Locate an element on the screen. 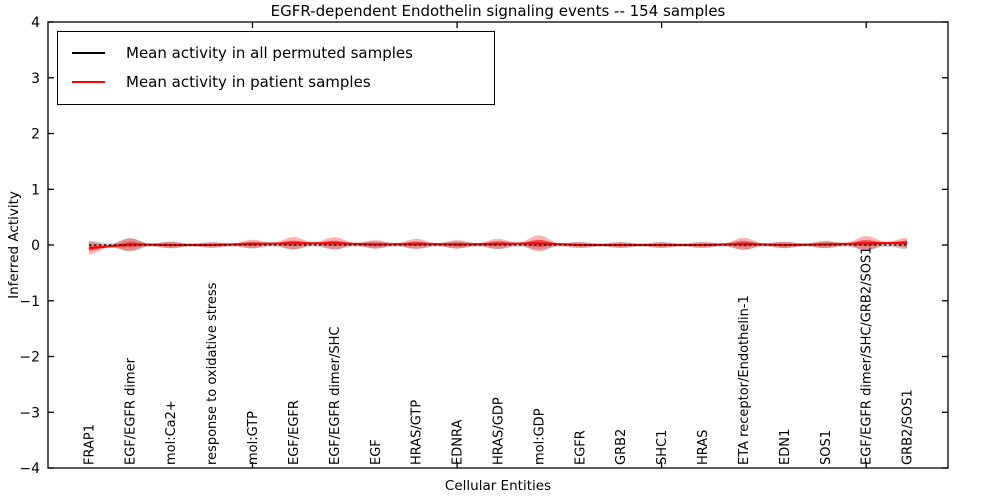  x-tick-label: HRAS/GDP is located at coordinates (499, 431).